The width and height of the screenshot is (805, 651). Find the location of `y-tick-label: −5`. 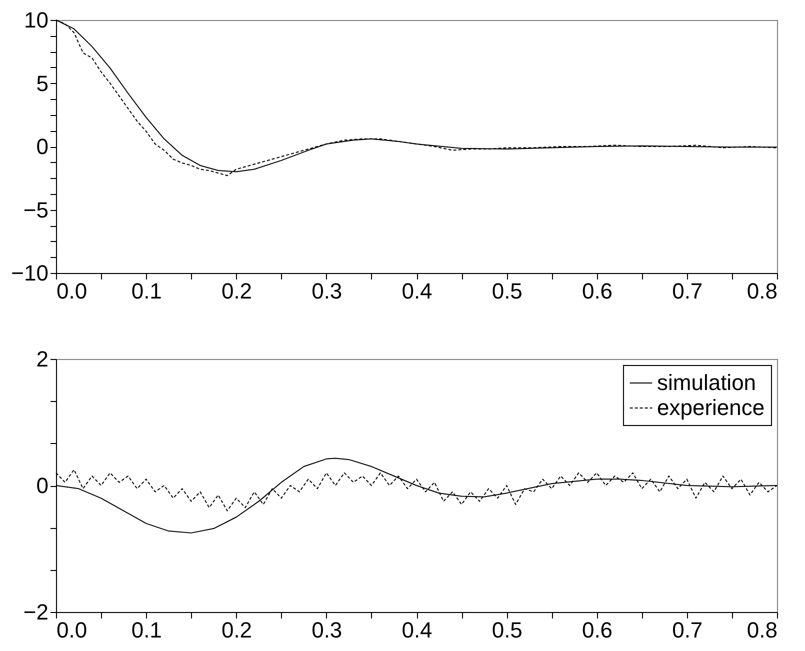

y-tick-label: −5 is located at coordinates (35, 209).